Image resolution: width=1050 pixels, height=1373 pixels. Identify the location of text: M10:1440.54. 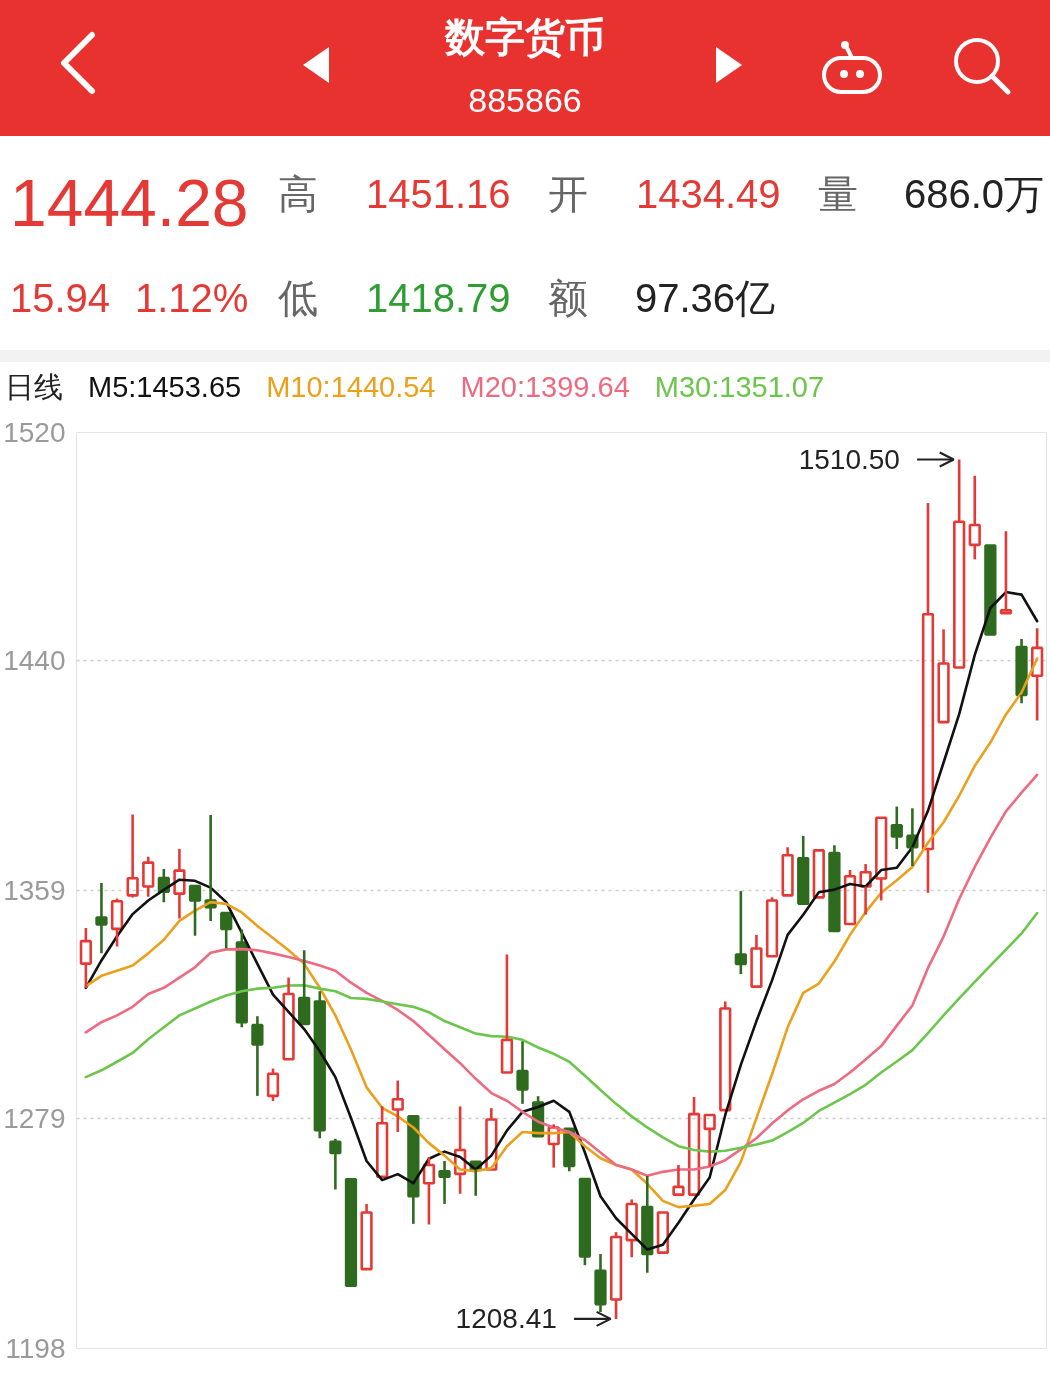
(351, 388).